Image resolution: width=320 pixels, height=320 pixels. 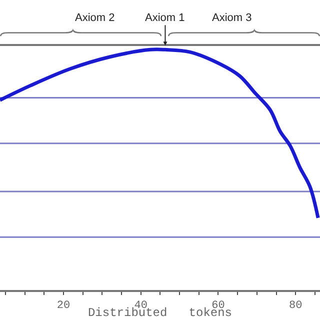 I want to click on text: Axiom 2, so click(x=95, y=18).